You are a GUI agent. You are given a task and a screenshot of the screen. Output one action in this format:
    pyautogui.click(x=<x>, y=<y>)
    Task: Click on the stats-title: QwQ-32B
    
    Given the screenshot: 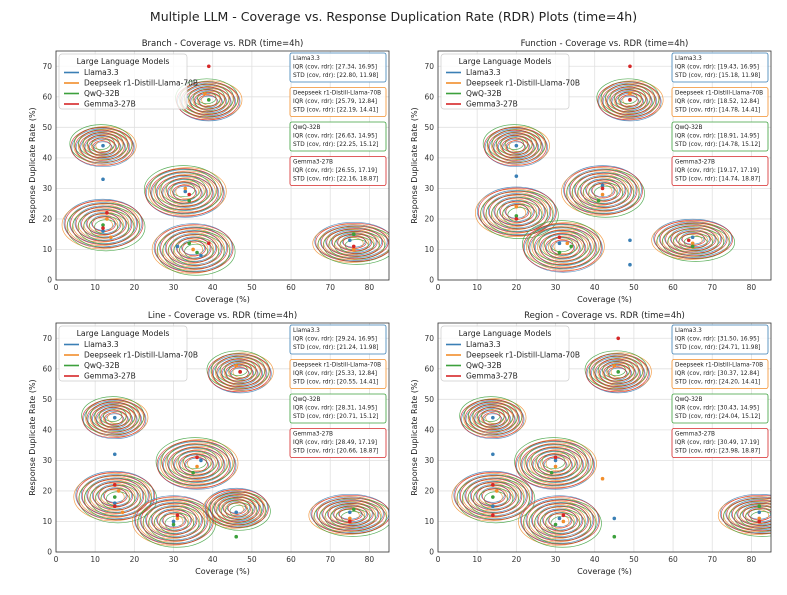 What is the action you would take?
    pyautogui.click(x=688, y=400)
    